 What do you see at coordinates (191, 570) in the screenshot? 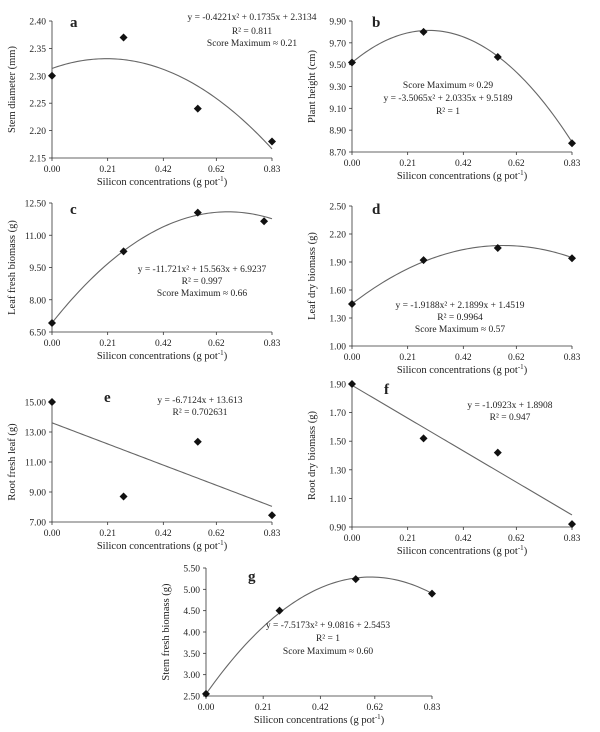
I see `y-tick-label: 5.50` at bounding box center [191, 570].